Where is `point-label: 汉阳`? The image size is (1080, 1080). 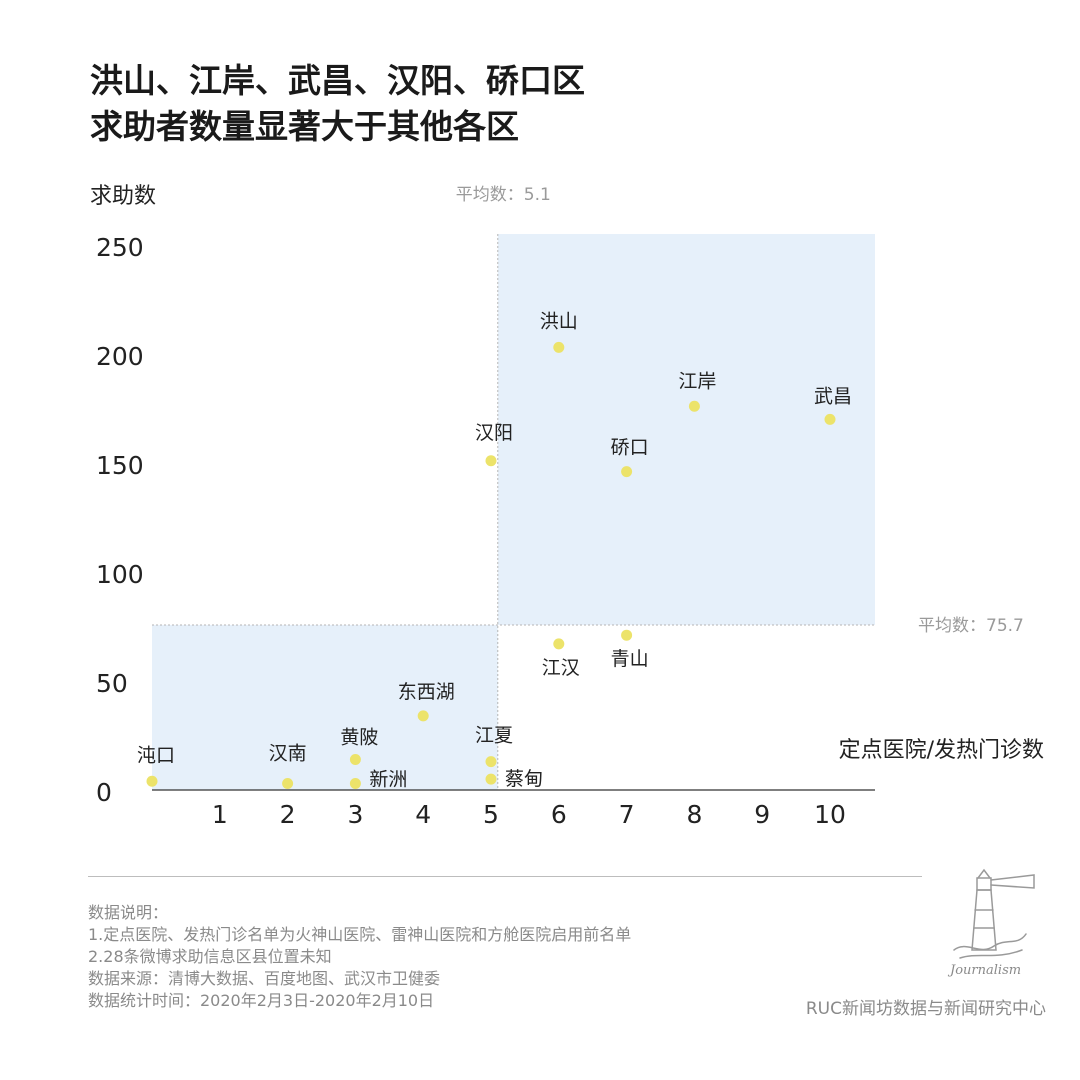
point-label: 汉阳 is located at coordinates (494, 433).